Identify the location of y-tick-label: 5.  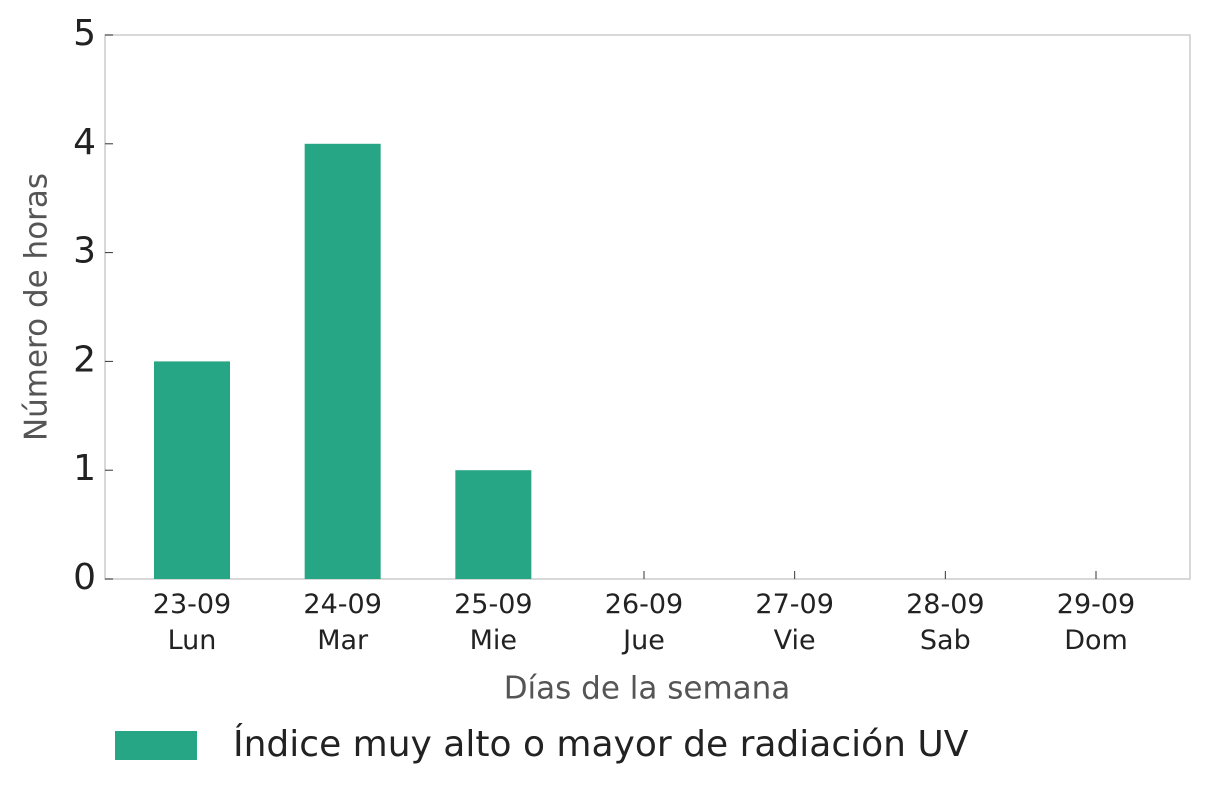
(84, 33).